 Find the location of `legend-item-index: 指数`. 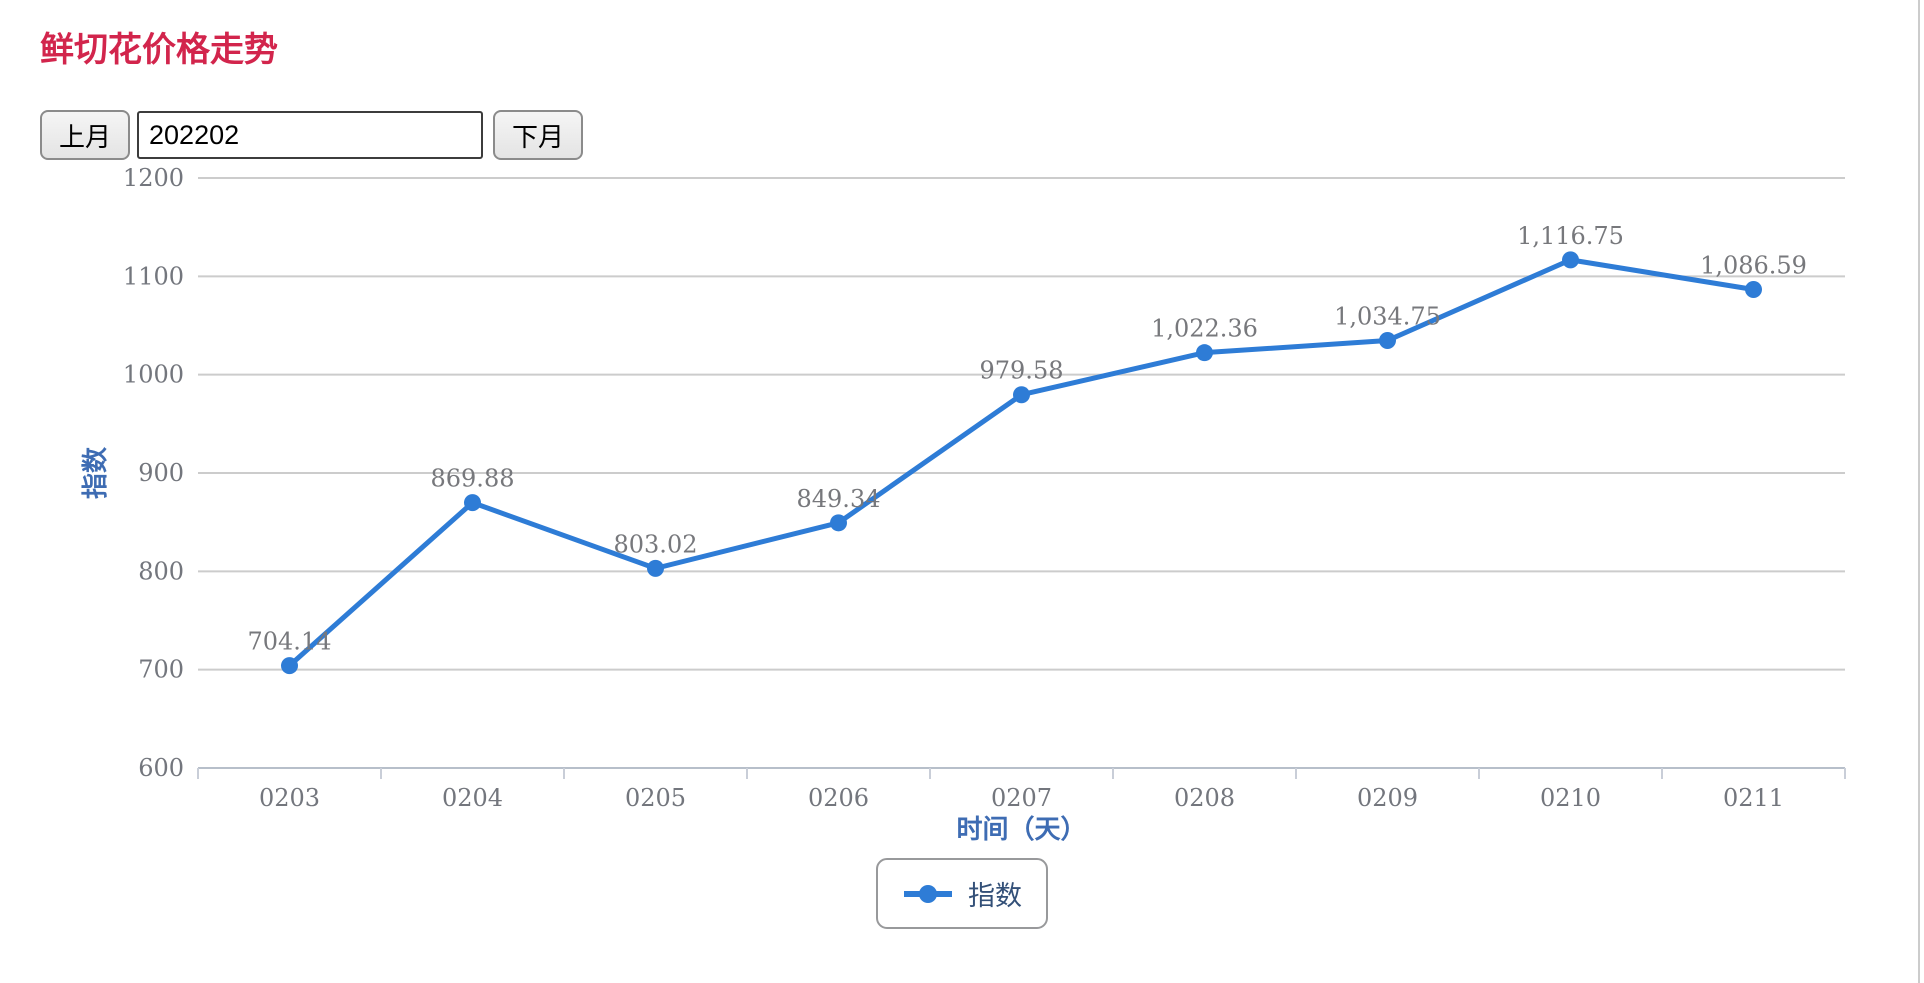

legend-item-index: 指数 is located at coordinates (962, 893).